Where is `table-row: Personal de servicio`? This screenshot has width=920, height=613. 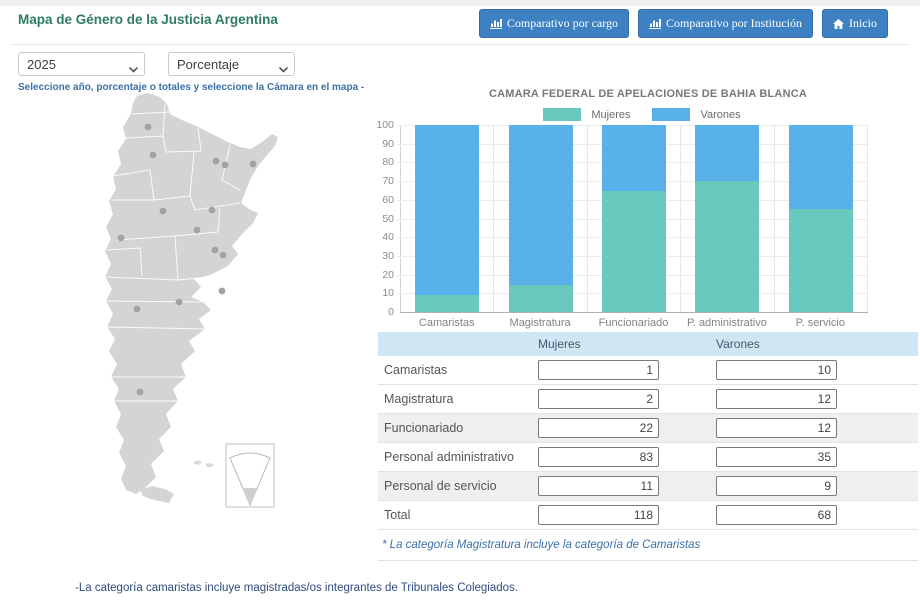
table-row: Personal de servicio is located at coordinates (648, 486).